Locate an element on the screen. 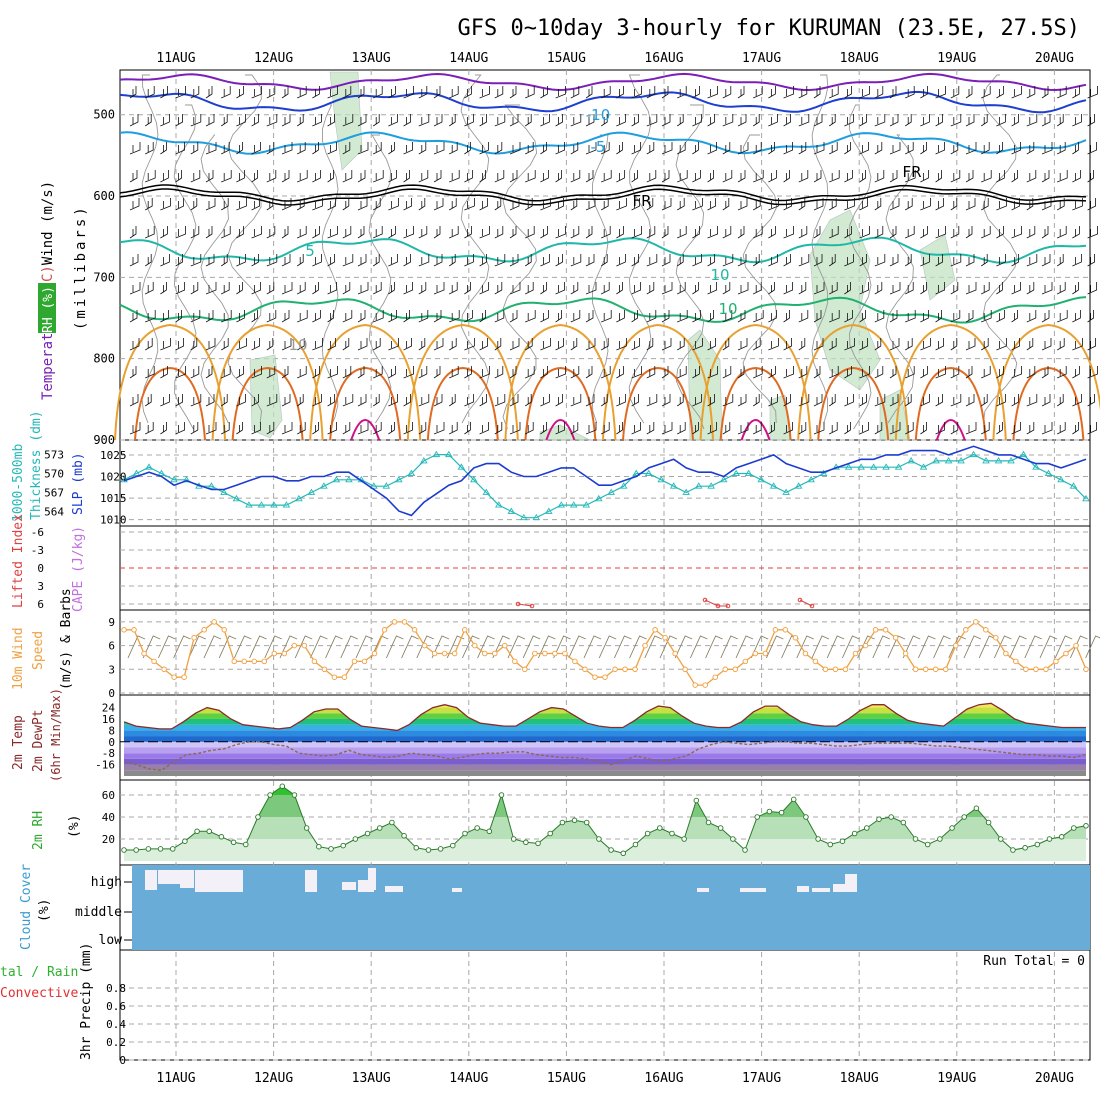 This screenshot has width=1100, height=1100. thickness-ylabel2: Thickness (dm) is located at coordinates (36, 465).